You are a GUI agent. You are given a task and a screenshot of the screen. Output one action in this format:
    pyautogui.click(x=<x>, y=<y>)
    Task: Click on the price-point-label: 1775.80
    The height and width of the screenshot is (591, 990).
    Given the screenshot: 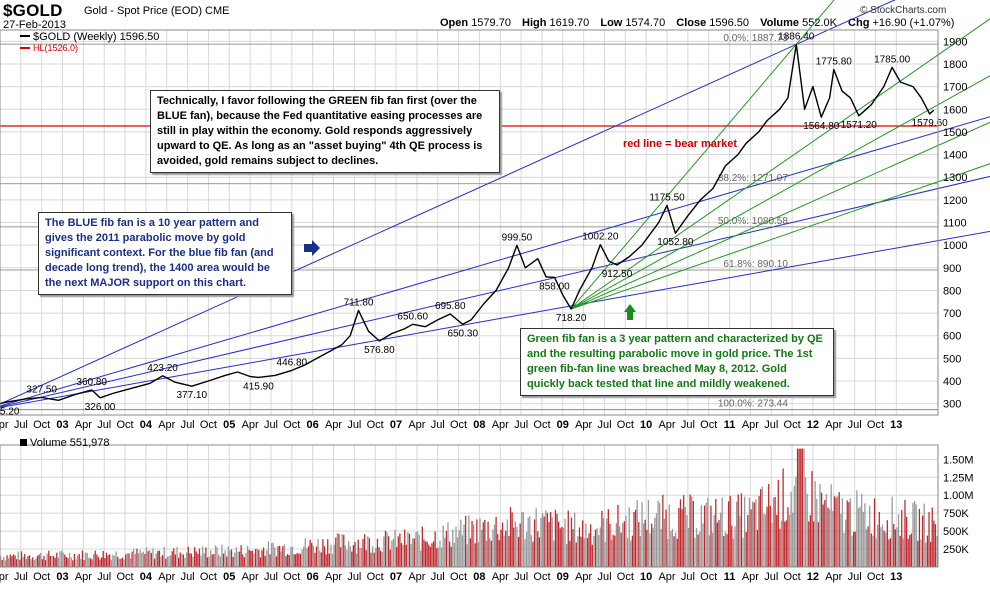 What is the action you would take?
    pyautogui.click(x=834, y=61)
    